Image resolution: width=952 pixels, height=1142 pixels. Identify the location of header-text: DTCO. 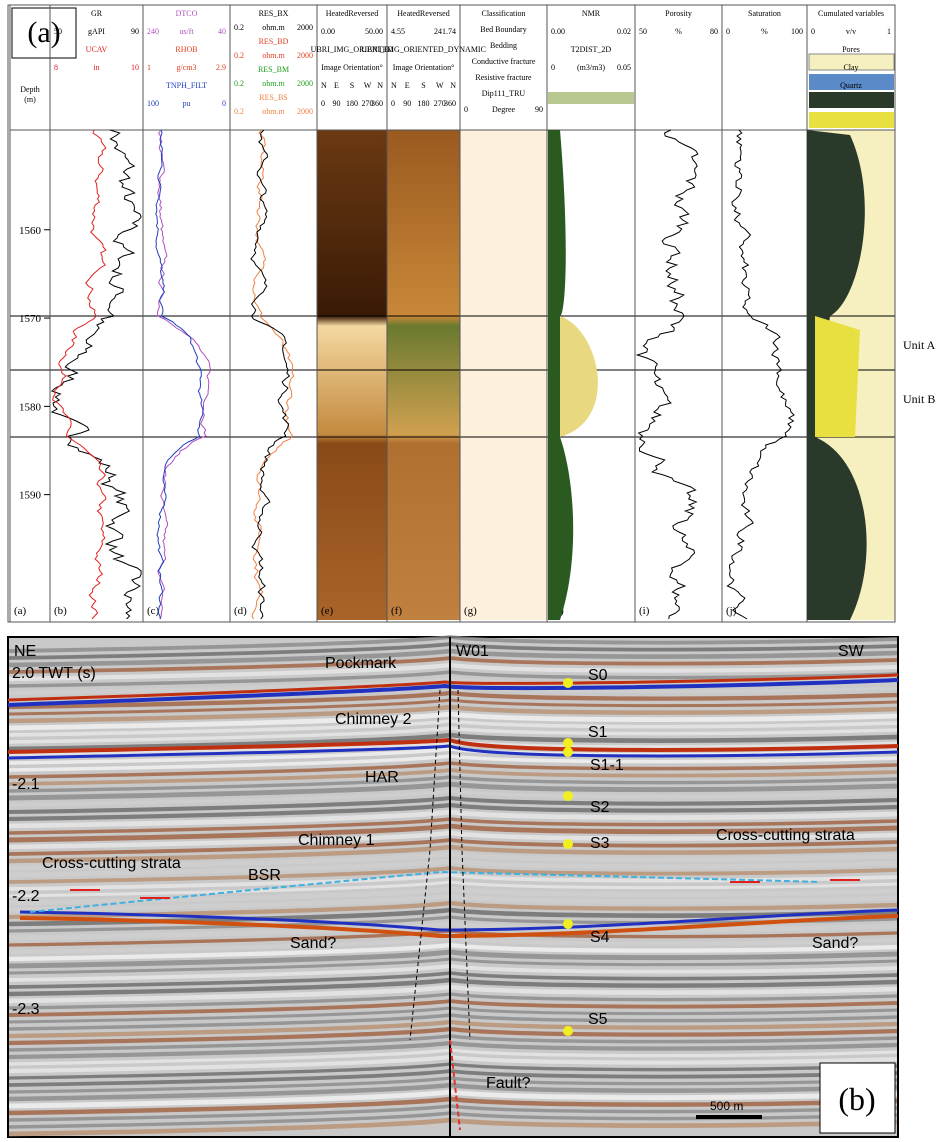
(187, 13).